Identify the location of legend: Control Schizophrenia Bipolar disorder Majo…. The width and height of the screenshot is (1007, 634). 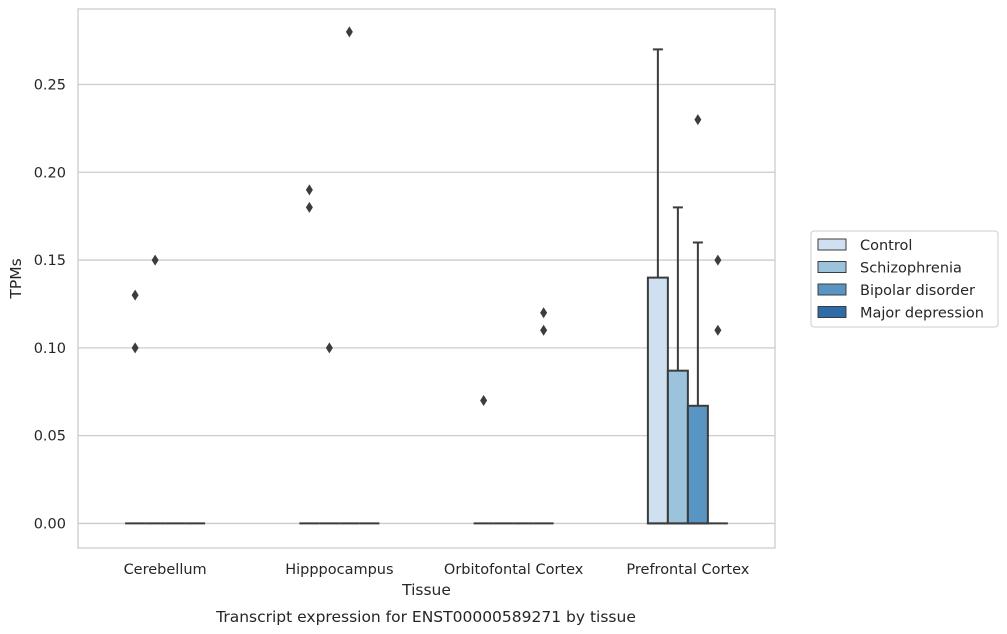
(904, 279).